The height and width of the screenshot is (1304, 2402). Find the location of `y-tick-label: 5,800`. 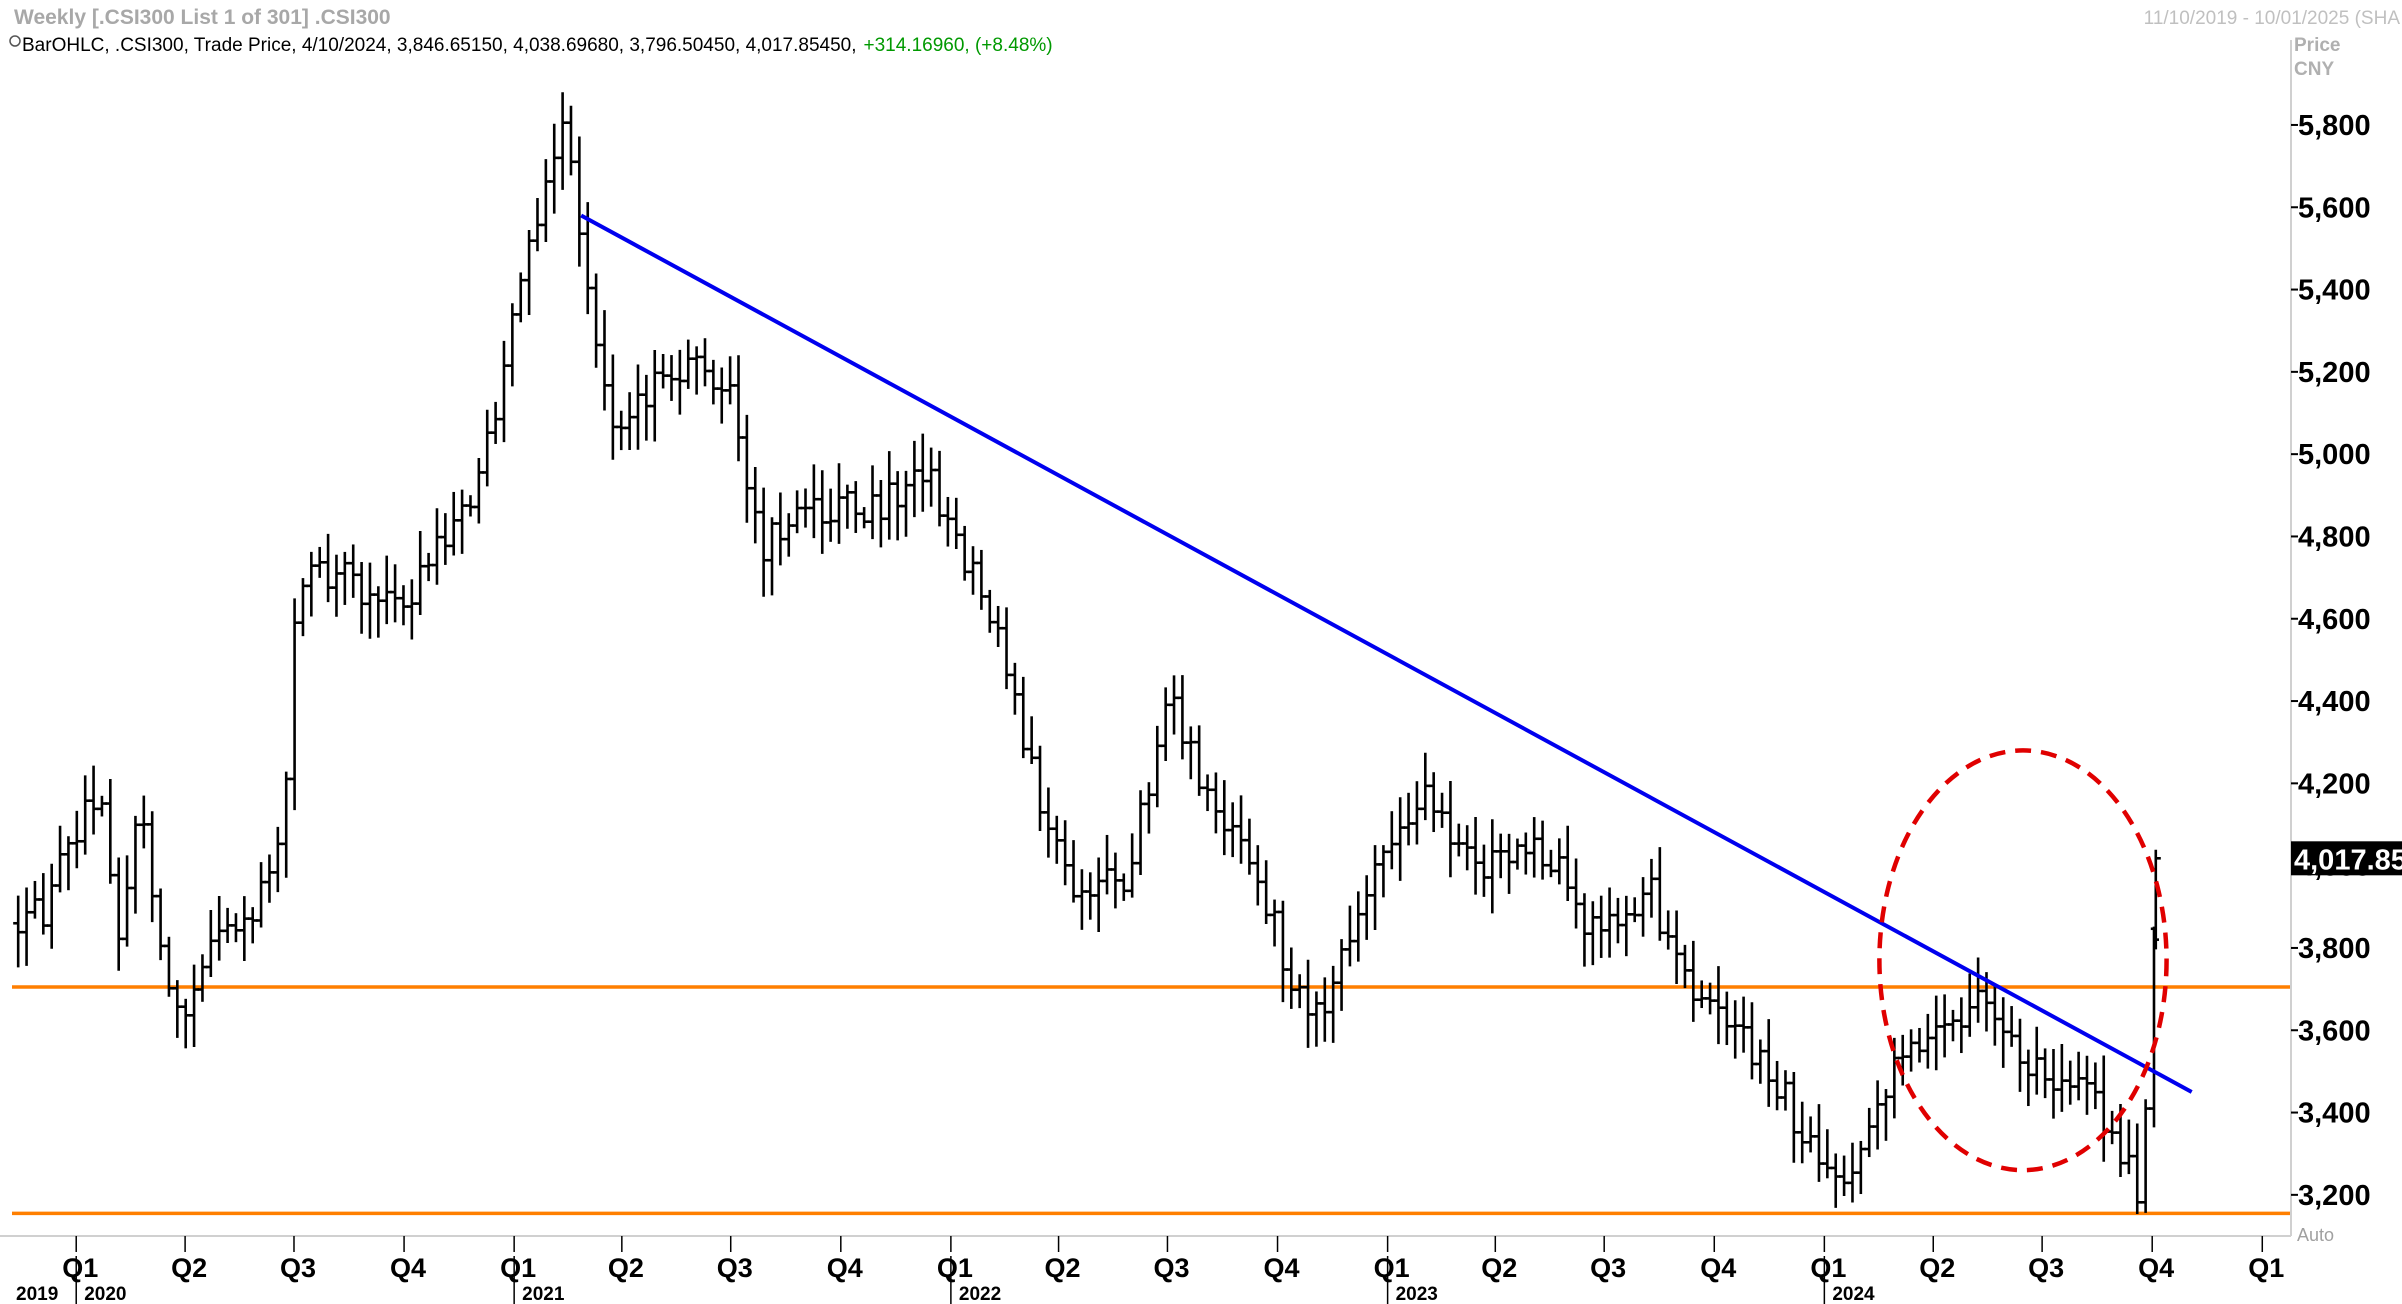

y-tick-label: 5,800 is located at coordinates (2334, 126).